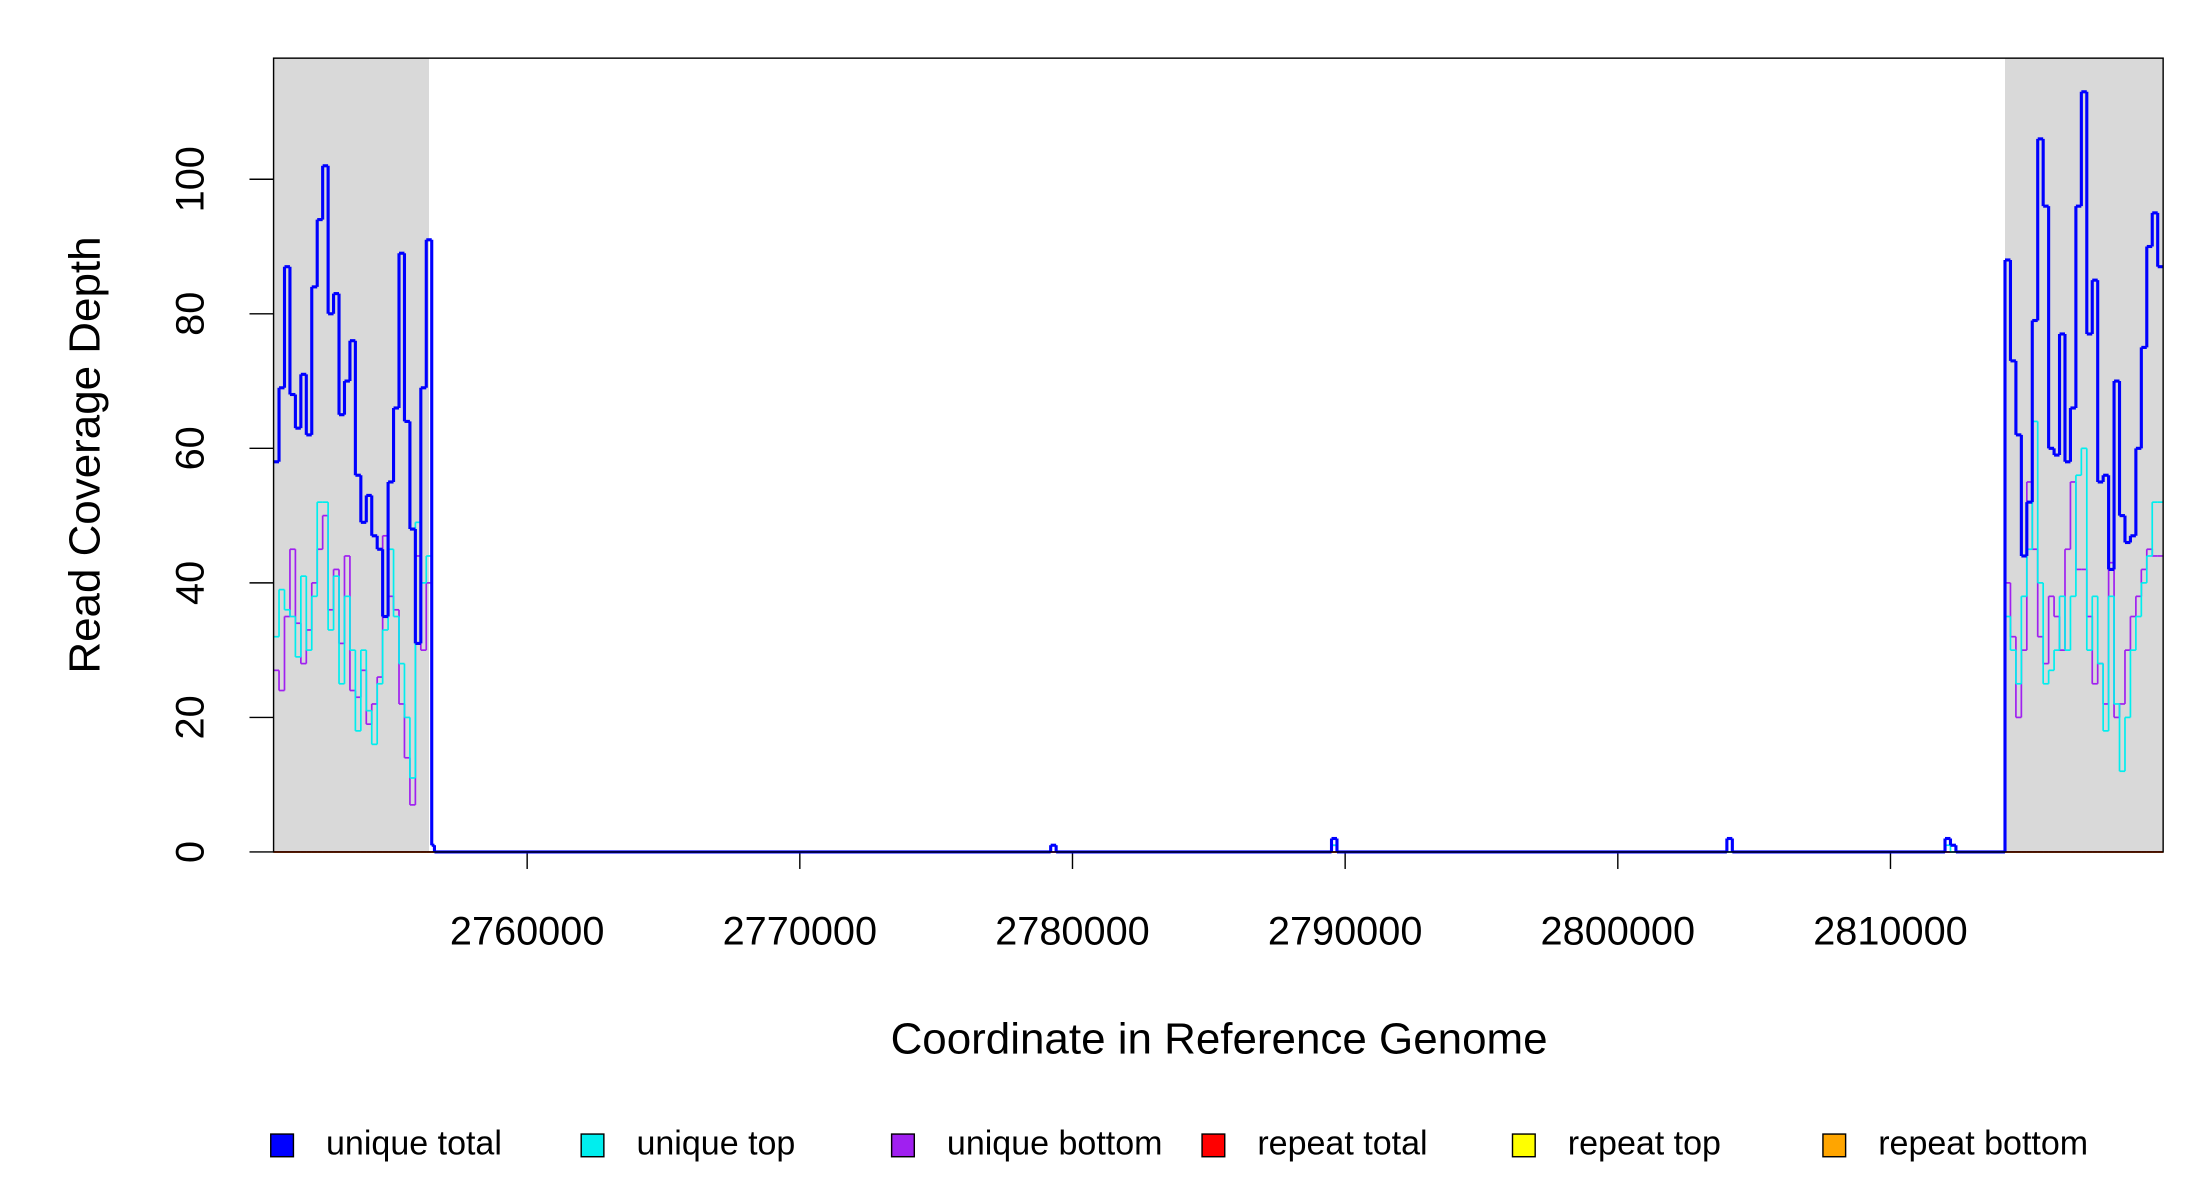 This screenshot has width=2200, height=1200. Describe the element at coordinates (1345, 932) in the screenshot. I see `x-tick-label: 2790000` at that location.